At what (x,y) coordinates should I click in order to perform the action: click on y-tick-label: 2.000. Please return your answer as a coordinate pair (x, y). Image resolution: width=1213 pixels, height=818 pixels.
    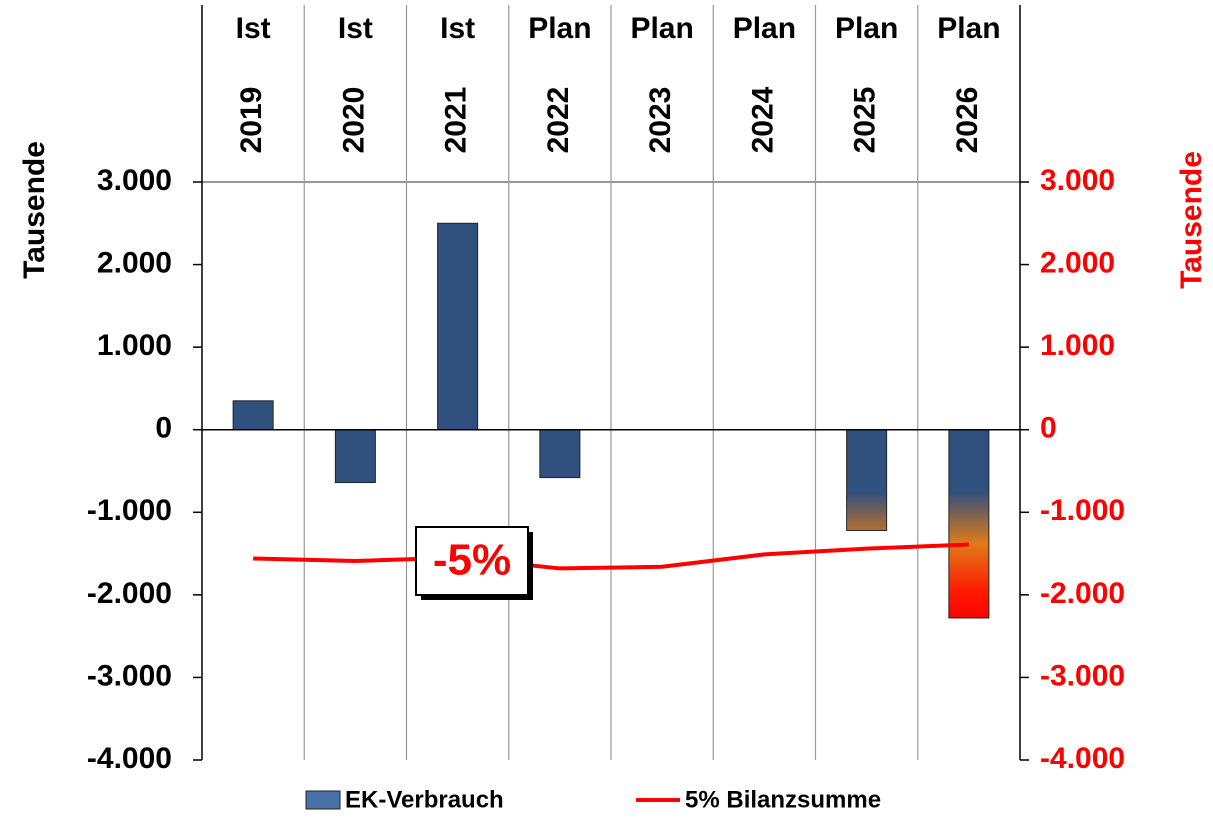
    Looking at the image, I should click on (134, 262).